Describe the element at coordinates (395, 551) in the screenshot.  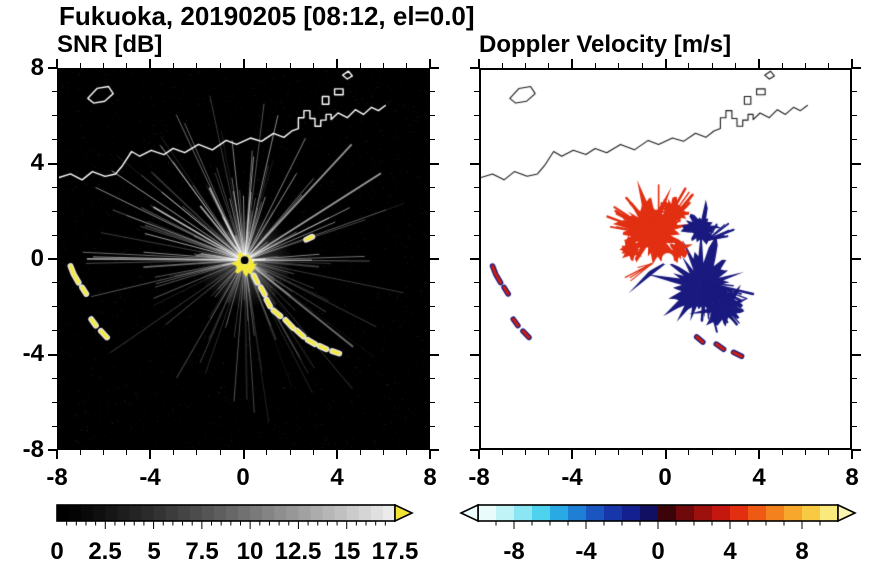
I see `snr-colorbar-label: 17.5` at that location.